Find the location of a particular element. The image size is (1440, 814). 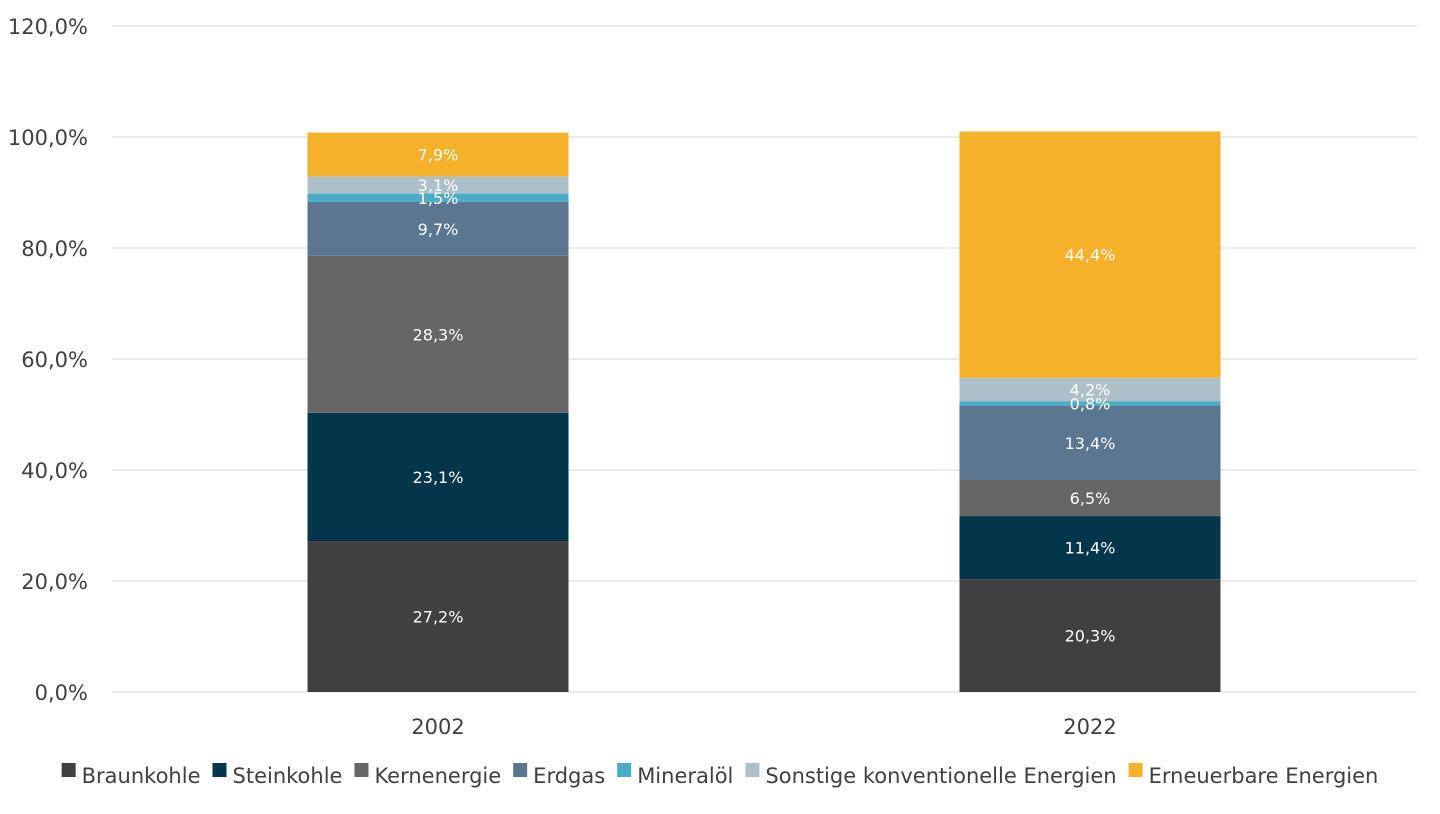

legend-label: Braunkohle is located at coordinates (141, 776).